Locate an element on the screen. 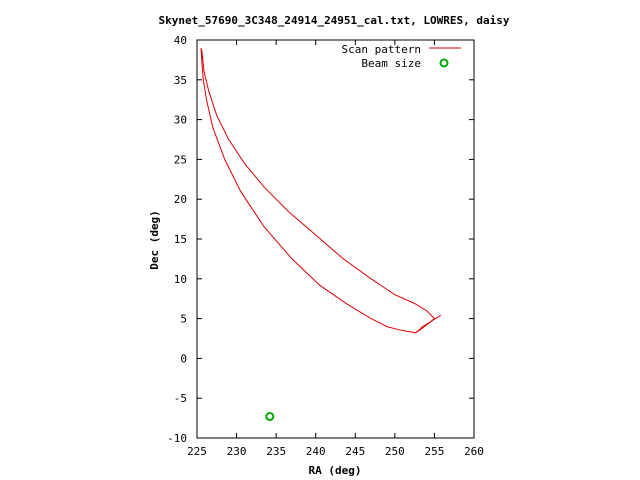 The width and height of the screenshot is (640, 480). y-tick-label: -10 is located at coordinates (177, 438).